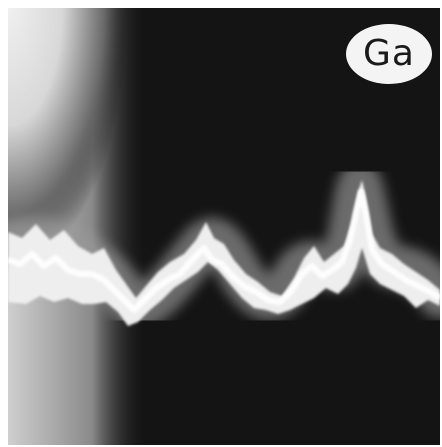  I want to click on element-label-oval: Ga, so click(389, 54).